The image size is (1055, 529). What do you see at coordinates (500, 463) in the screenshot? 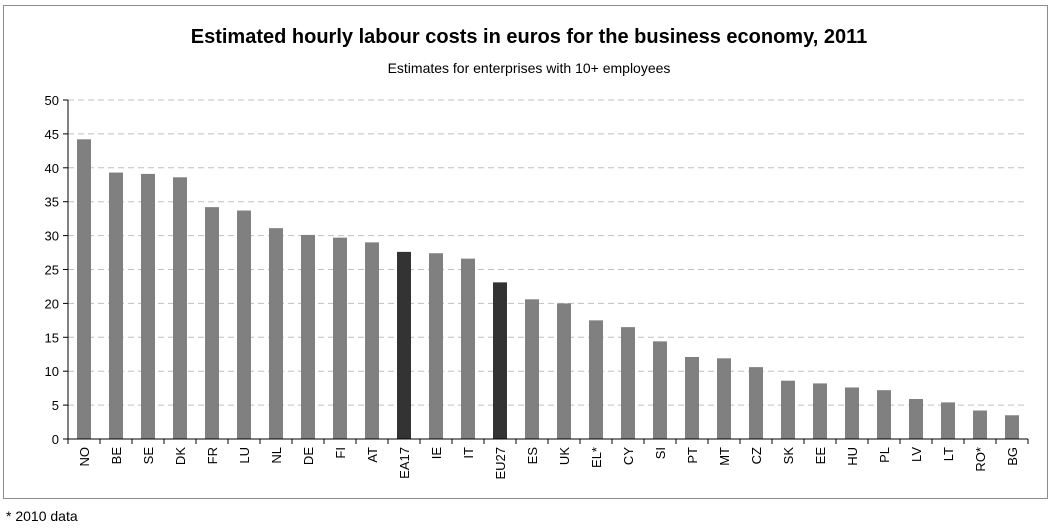
I see `x-tick-label: EU27` at bounding box center [500, 463].